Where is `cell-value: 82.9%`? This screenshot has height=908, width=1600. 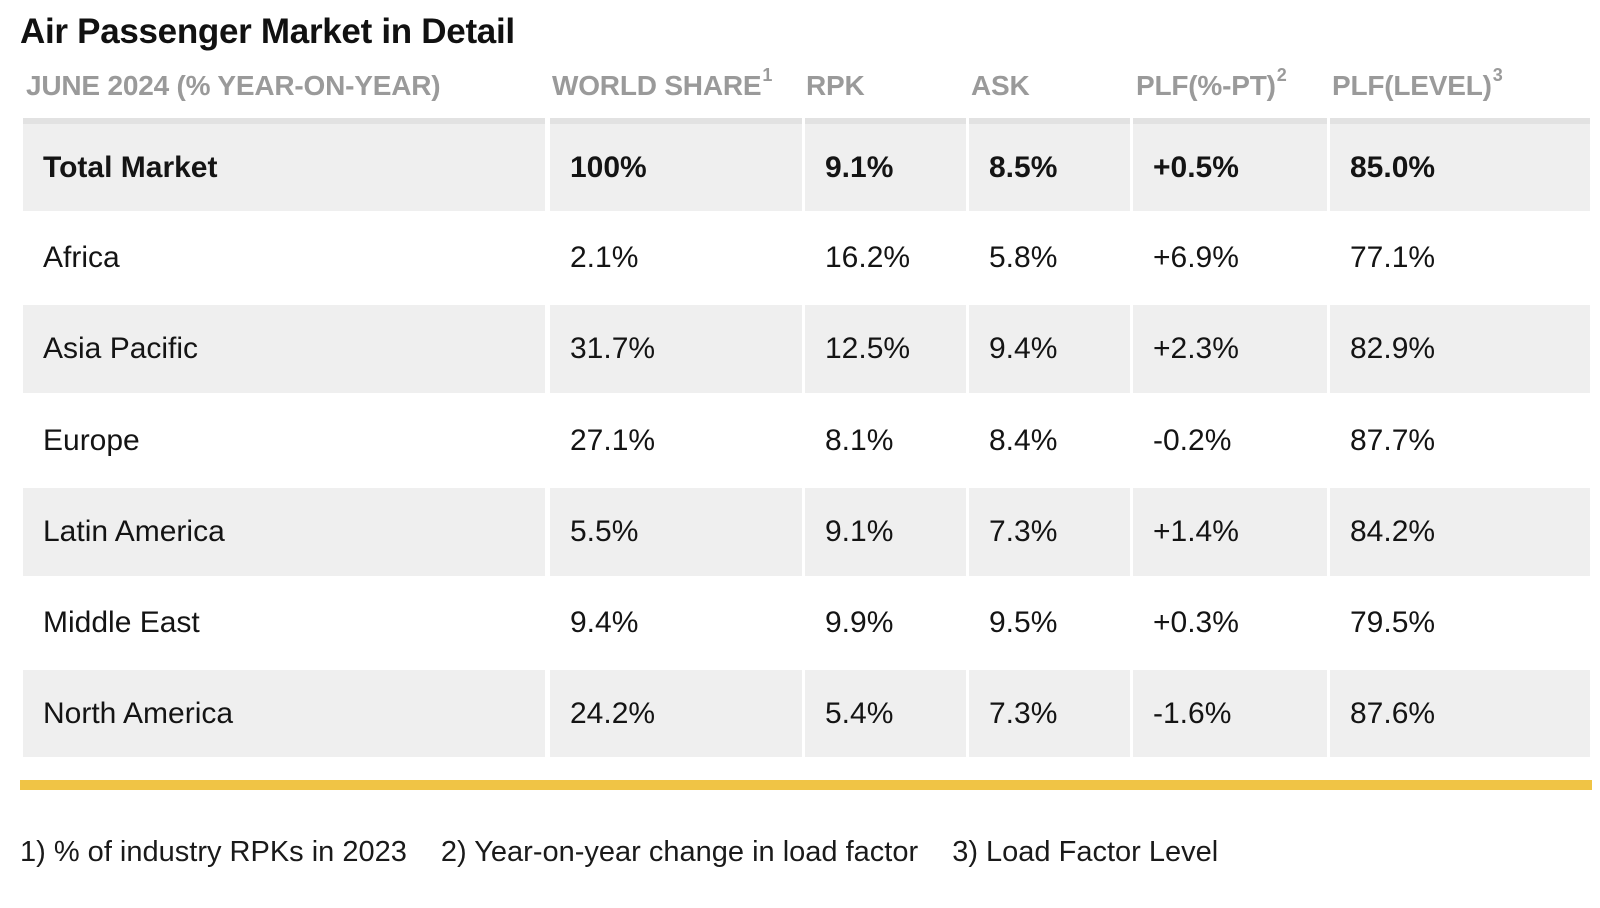 cell-value: 82.9% is located at coordinates (1393, 348).